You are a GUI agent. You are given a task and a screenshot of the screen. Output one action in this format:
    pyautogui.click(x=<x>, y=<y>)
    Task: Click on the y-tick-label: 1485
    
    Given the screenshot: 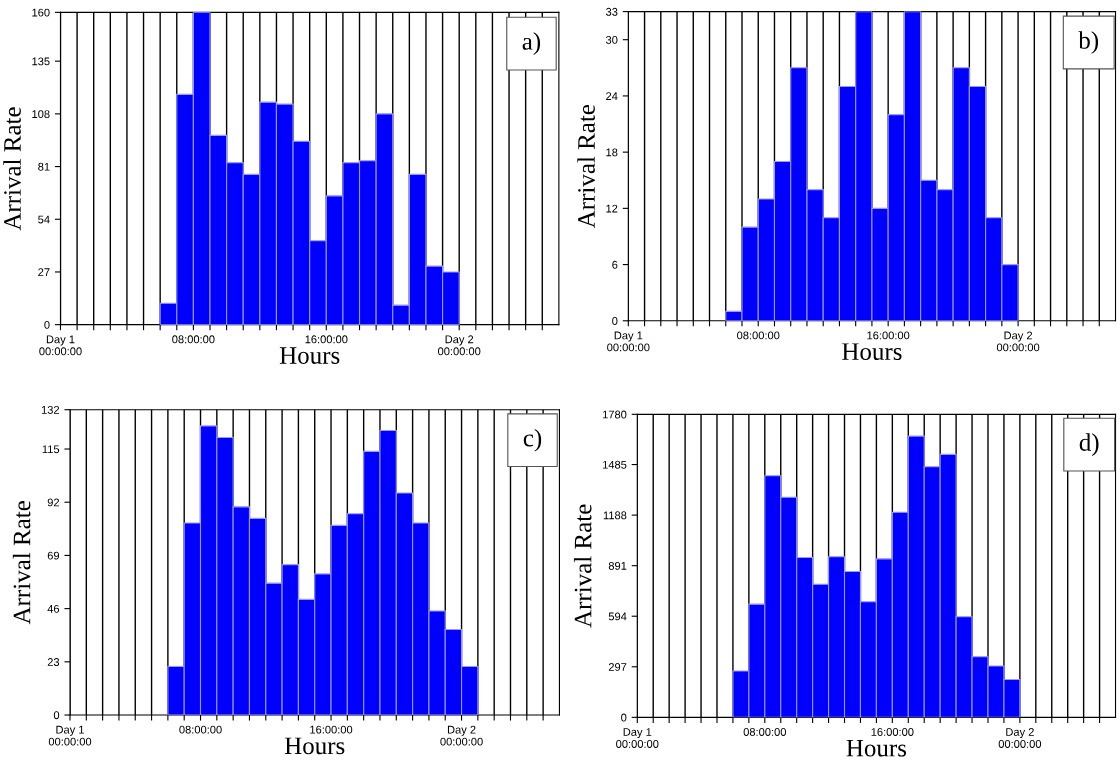 What is the action you would take?
    pyautogui.click(x=615, y=464)
    